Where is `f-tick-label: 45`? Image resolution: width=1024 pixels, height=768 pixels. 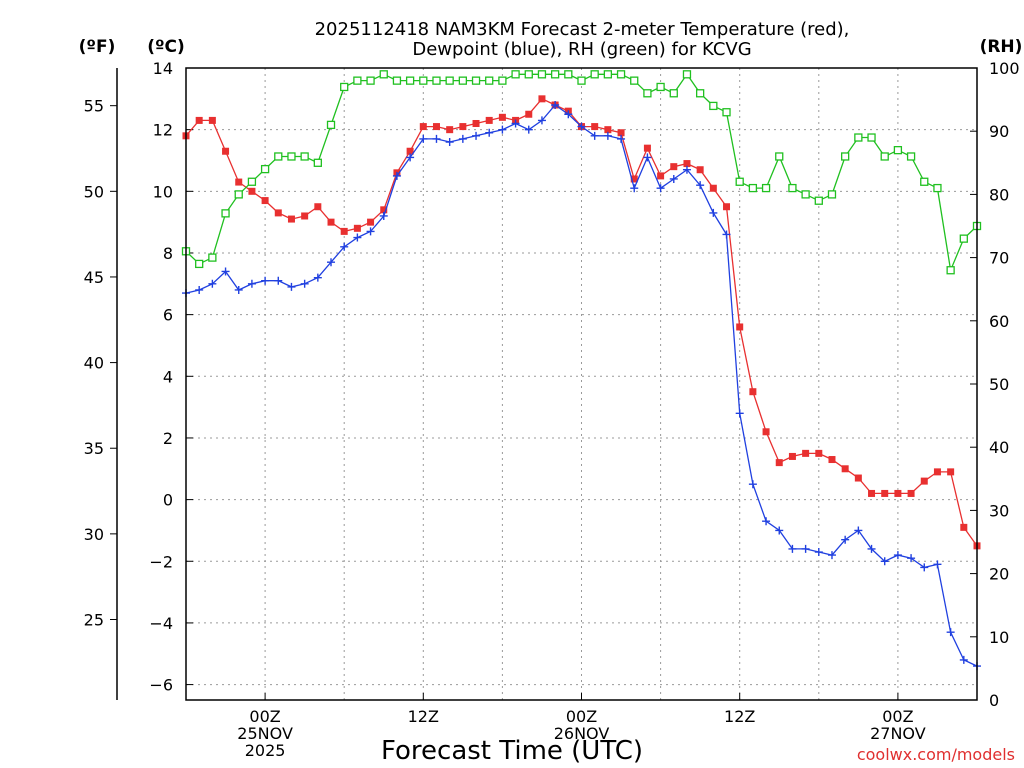 f-tick-label: 45 is located at coordinates (94, 277).